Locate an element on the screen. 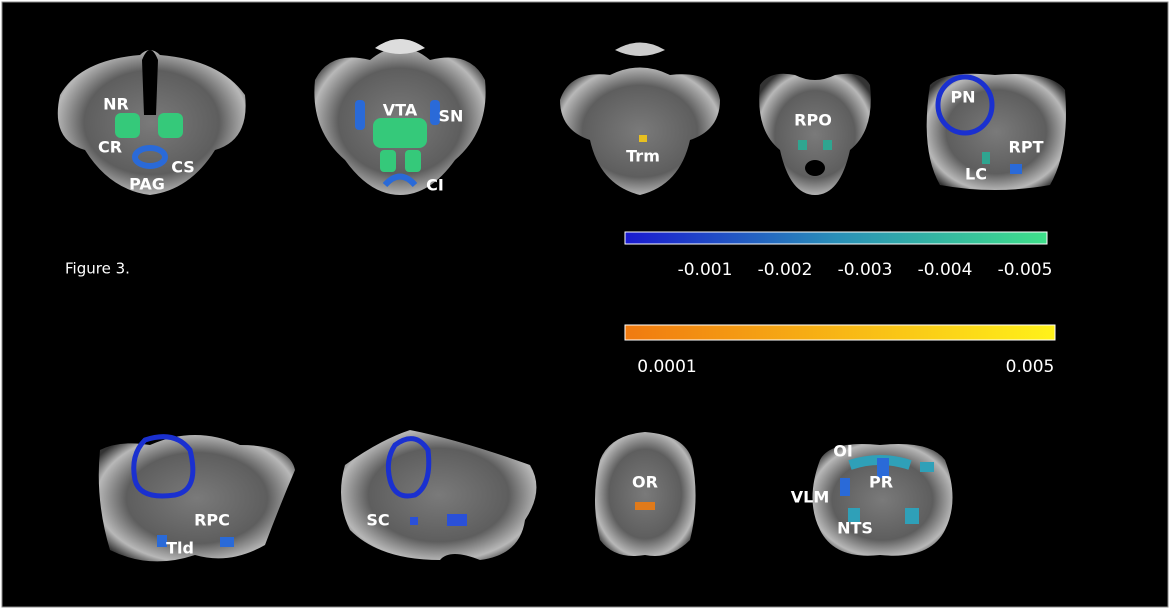 The width and height of the screenshot is (1170, 613). region-label: PR is located at coordinates (881, 482).